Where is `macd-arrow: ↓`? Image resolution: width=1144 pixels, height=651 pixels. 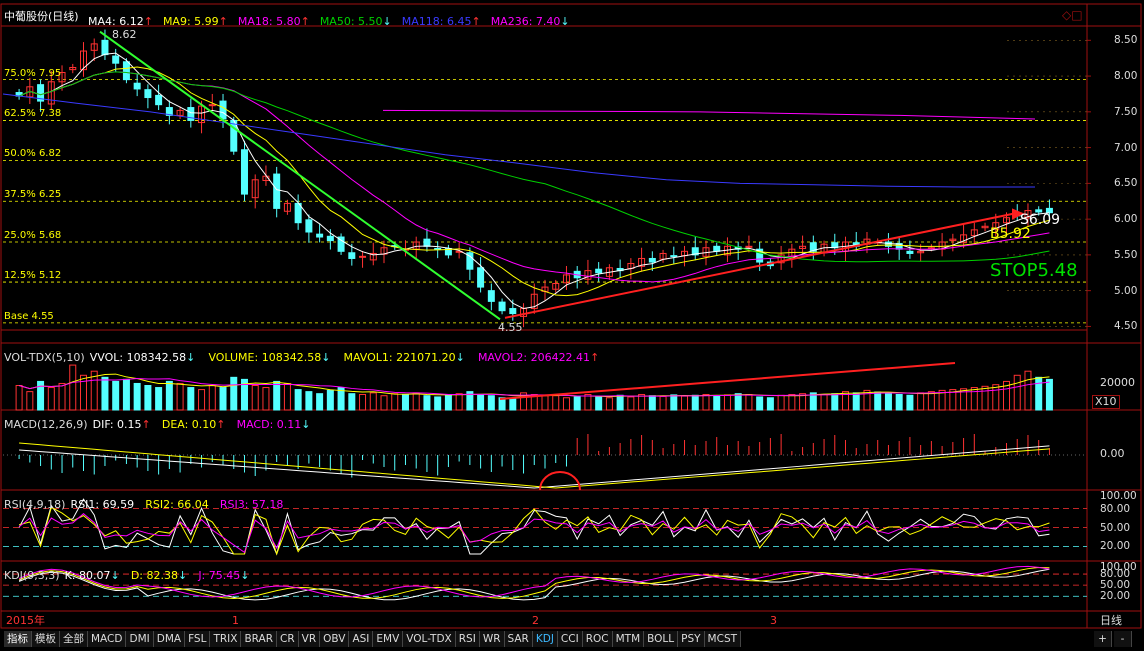
macd-arrow: ↓ is located at coordinates (306, 424).